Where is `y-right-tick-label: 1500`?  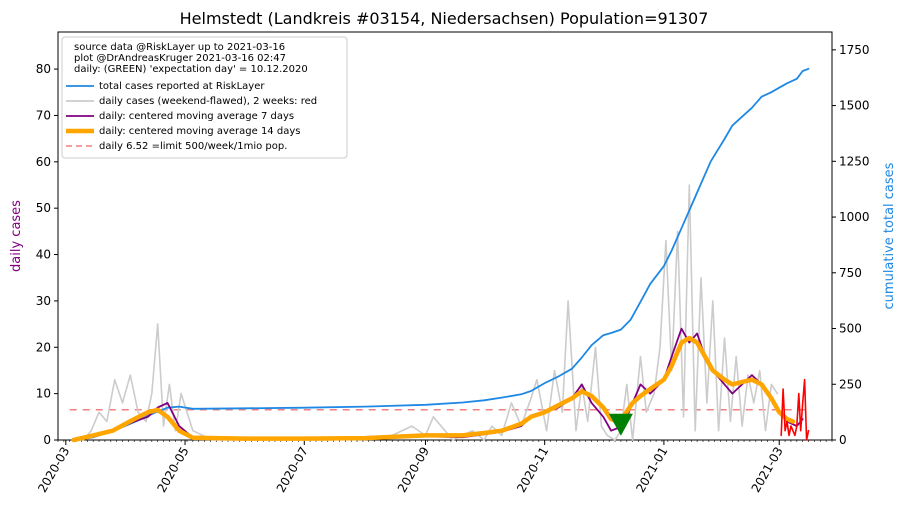 y-right-tick-label: 1500 is located at coordinates (854, 106).